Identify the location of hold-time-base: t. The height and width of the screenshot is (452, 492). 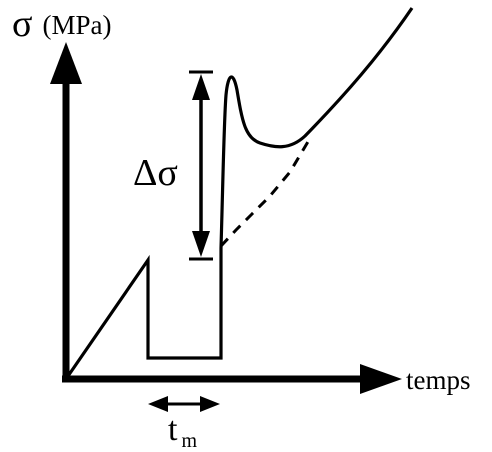
(173, 429).